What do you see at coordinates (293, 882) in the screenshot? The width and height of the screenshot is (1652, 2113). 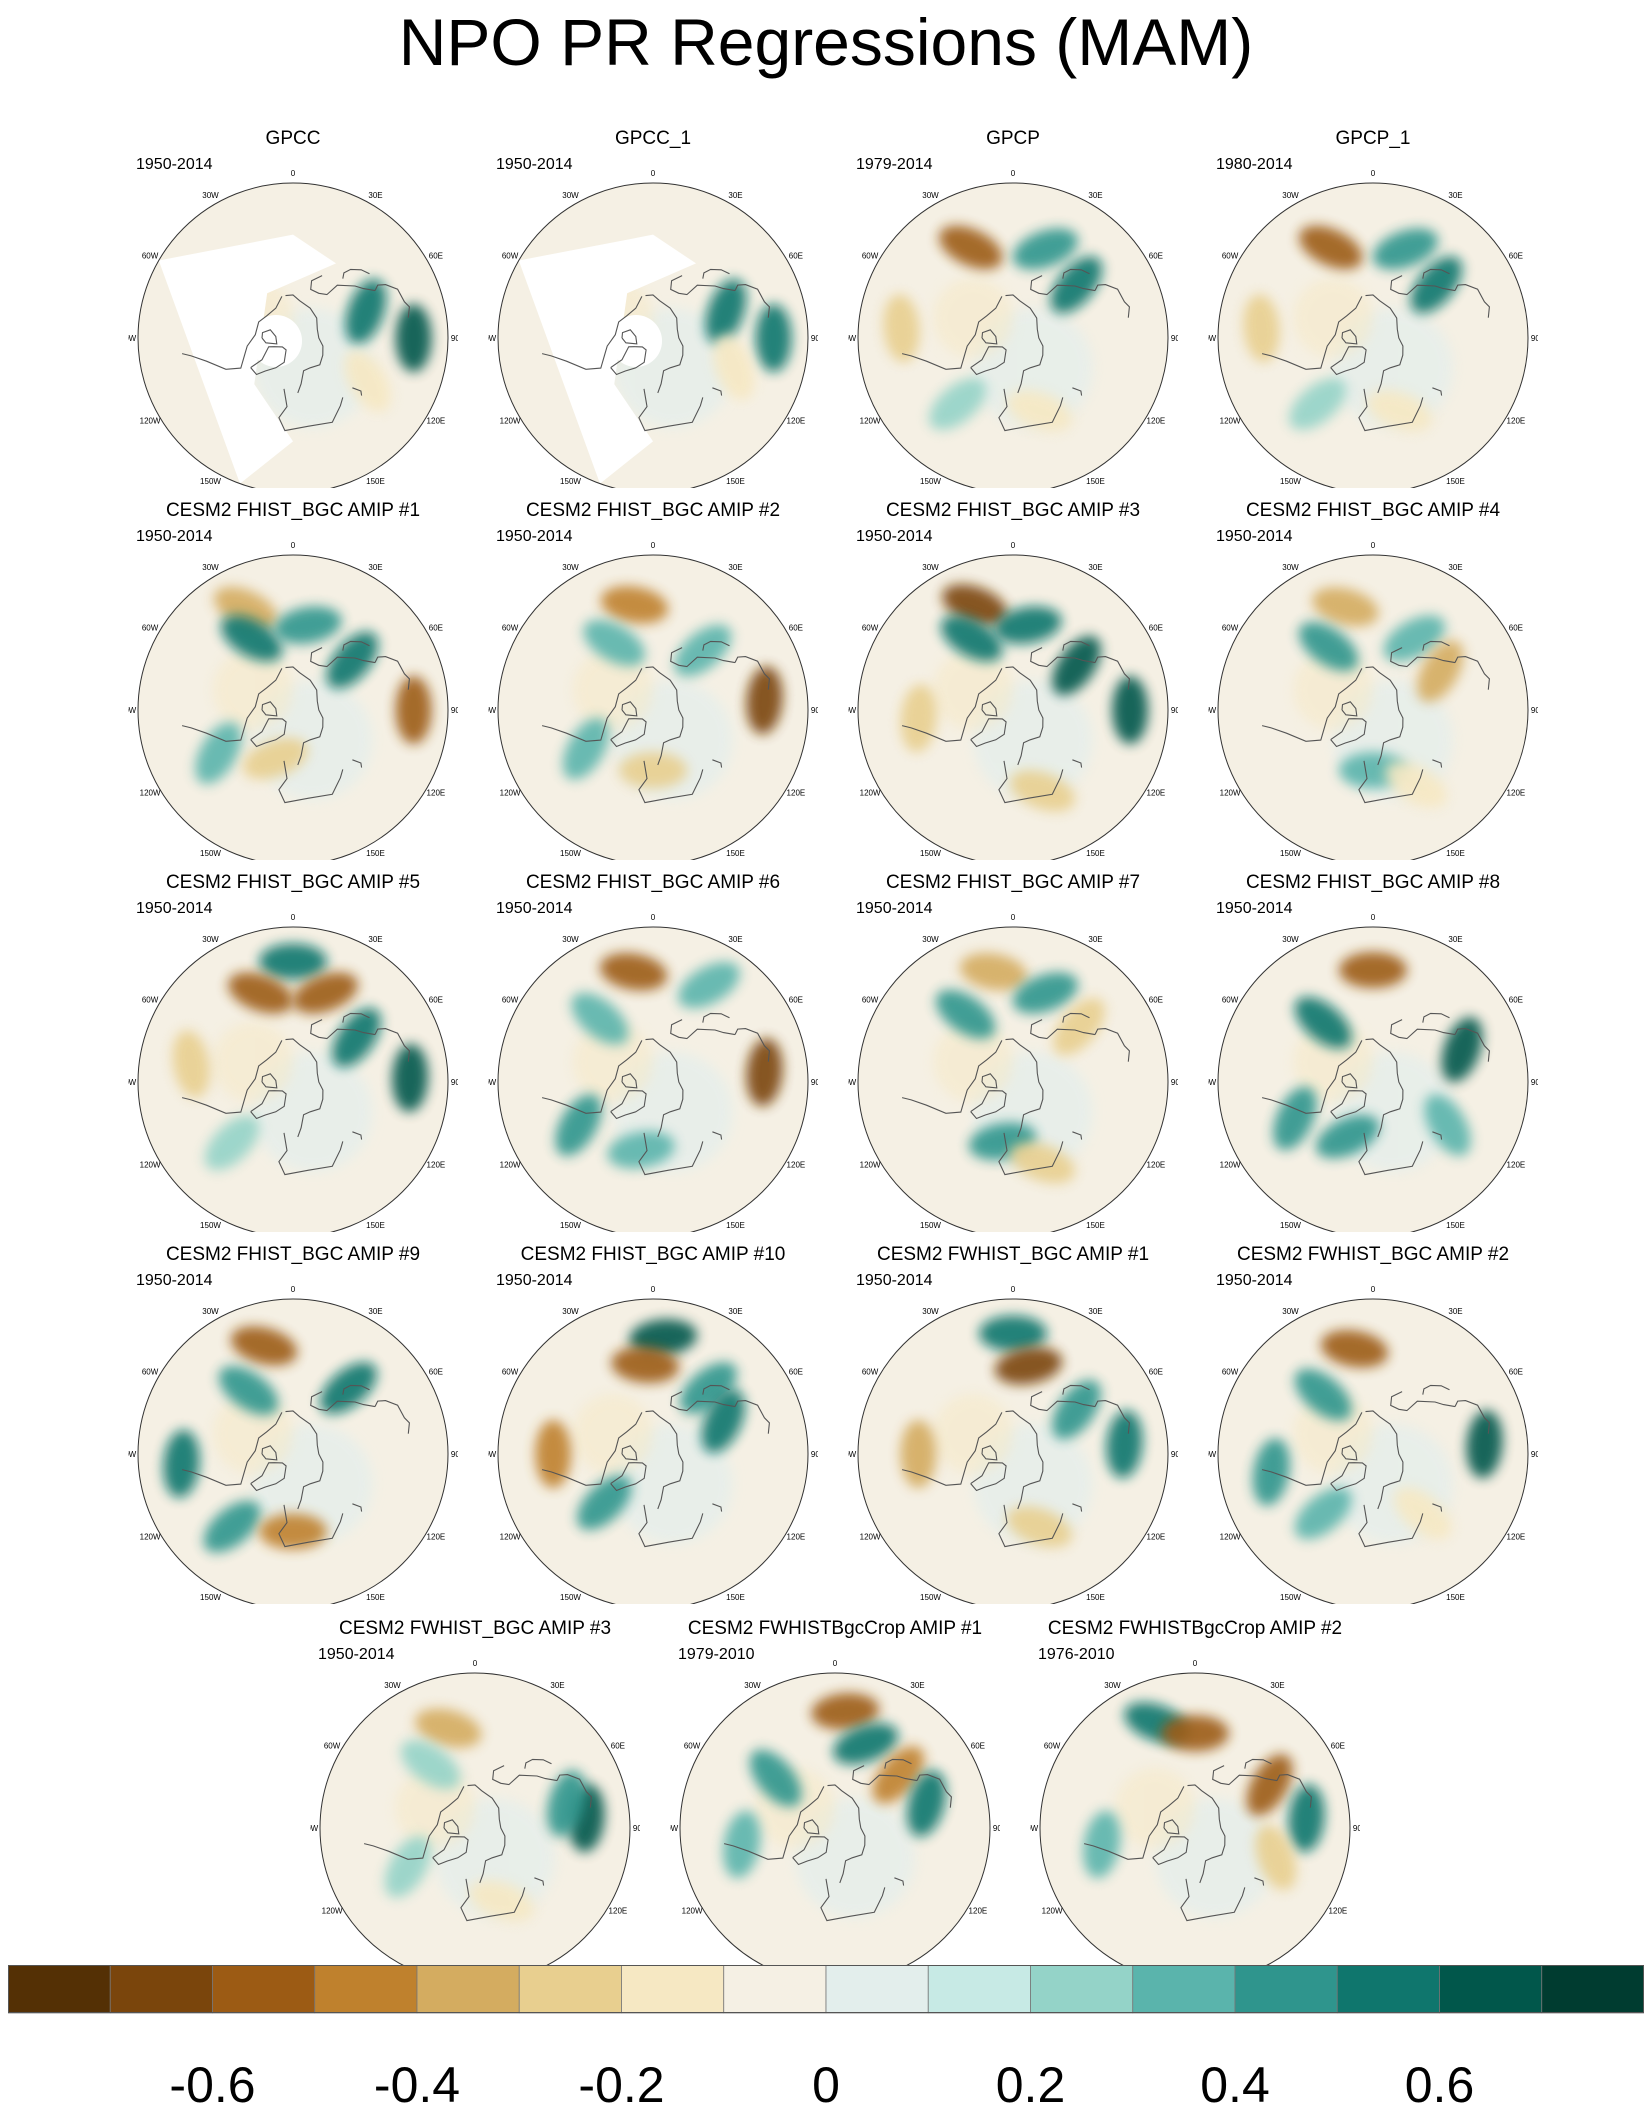 I see `panel-title: CESM2 FHIST_BGC AMIP #5` at bounding box center [293, 882].